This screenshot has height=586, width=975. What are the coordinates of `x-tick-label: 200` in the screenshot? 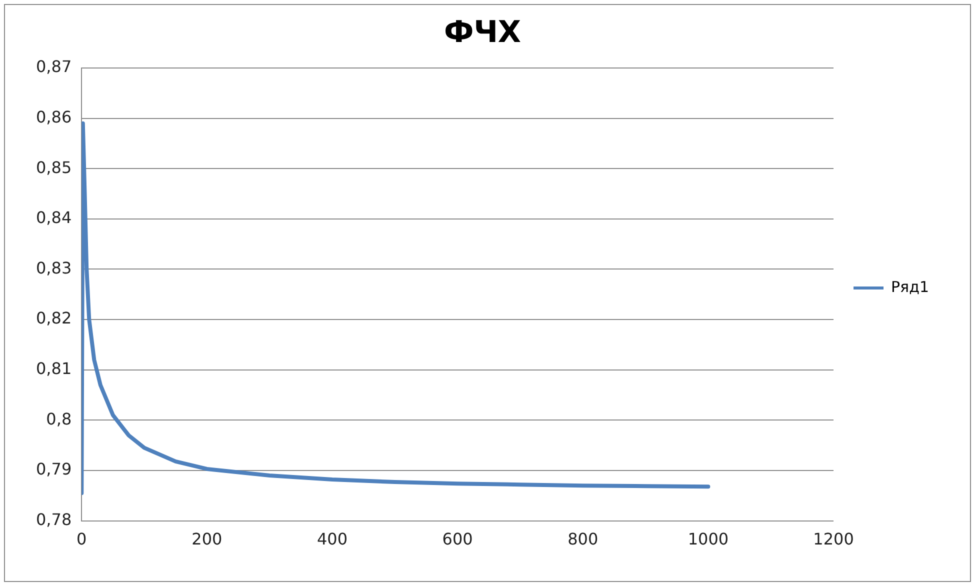 It's located at (207, 539).